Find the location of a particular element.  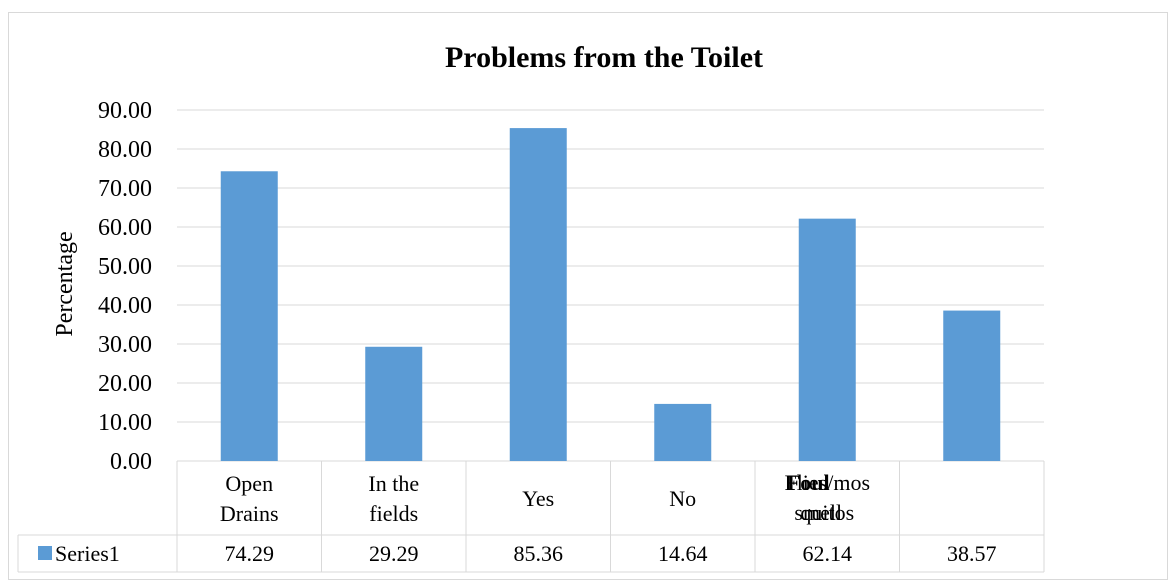

y-tick-label: 0.00 is located at coordinates (131, 462).